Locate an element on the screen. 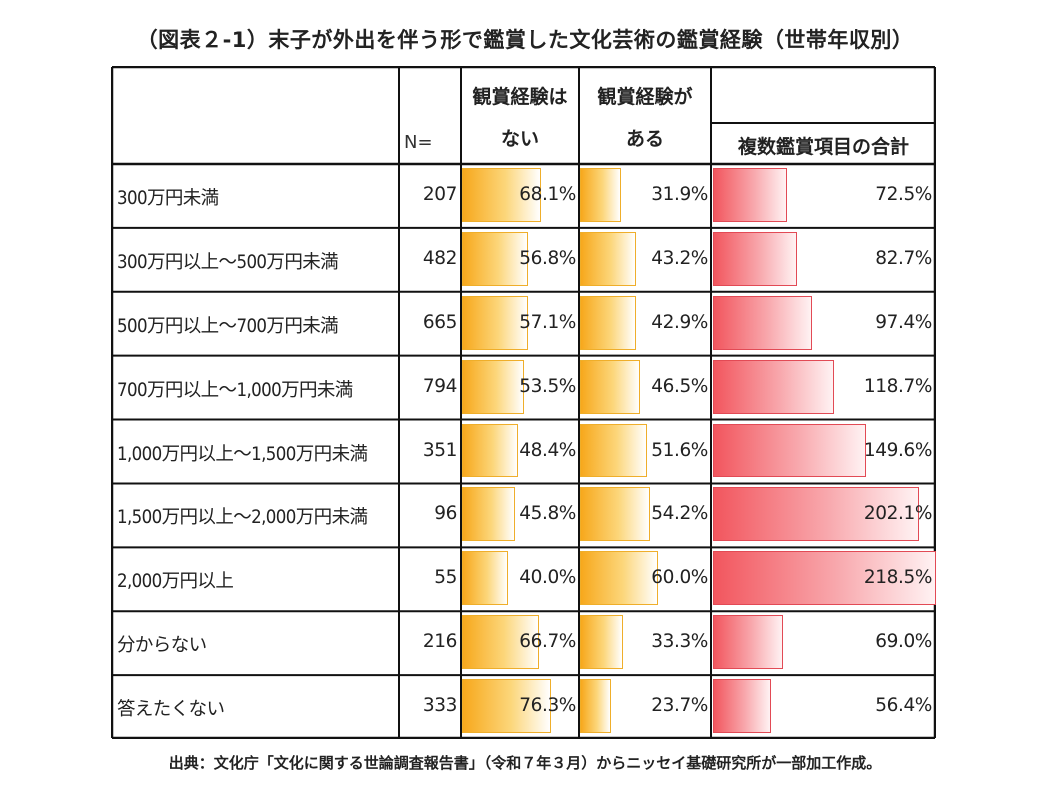 The image size is (1050, 805). header-multi: 複数鑑賞項目の合計 is located at coordinates (823, 147).